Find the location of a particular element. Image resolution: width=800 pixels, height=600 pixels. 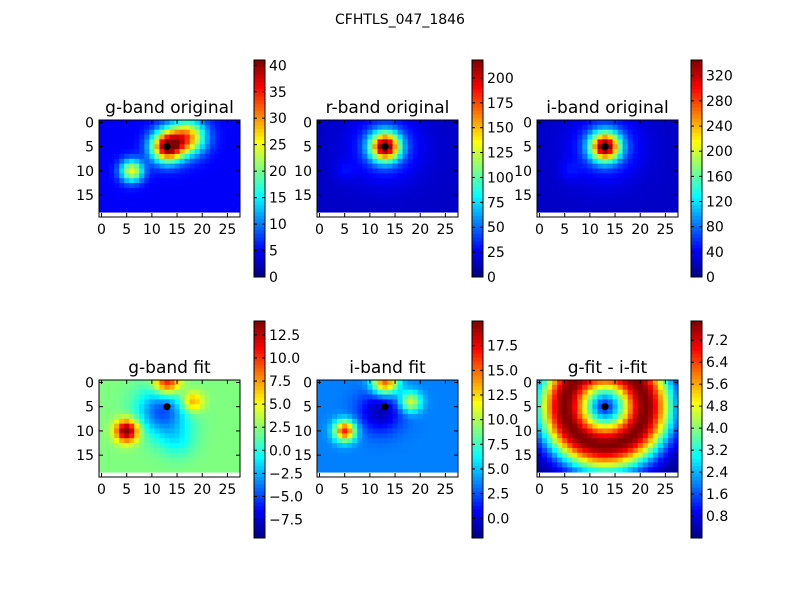

colorbar-tick-label: 175 is located at coordinates (500, 104).